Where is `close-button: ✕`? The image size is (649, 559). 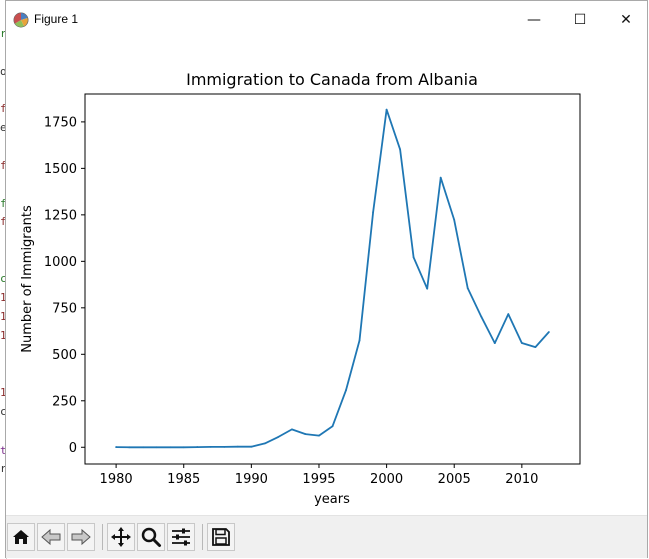 close-button: ✕ is located at coordinates (626, 20).